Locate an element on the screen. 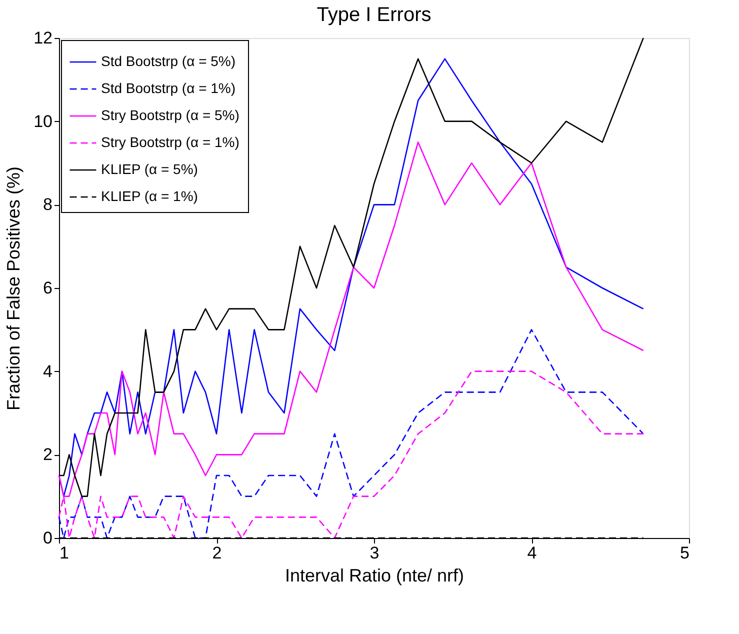 Image resolution: width=739 pixels, height=634 pixels. legend-label: Std Bootstrp (α = 5%) is located at coordinates (168, 61).